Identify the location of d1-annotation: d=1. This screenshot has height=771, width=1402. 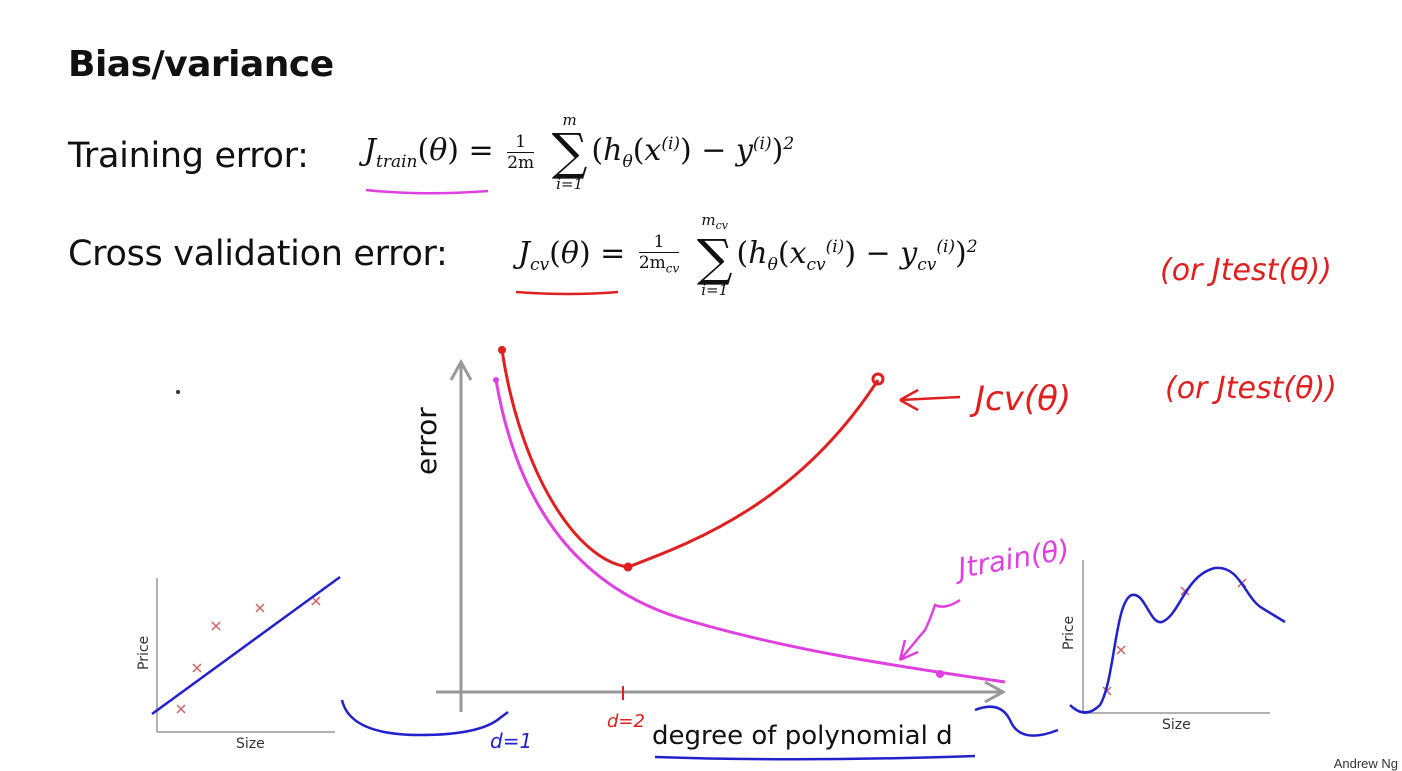
(511, 741).